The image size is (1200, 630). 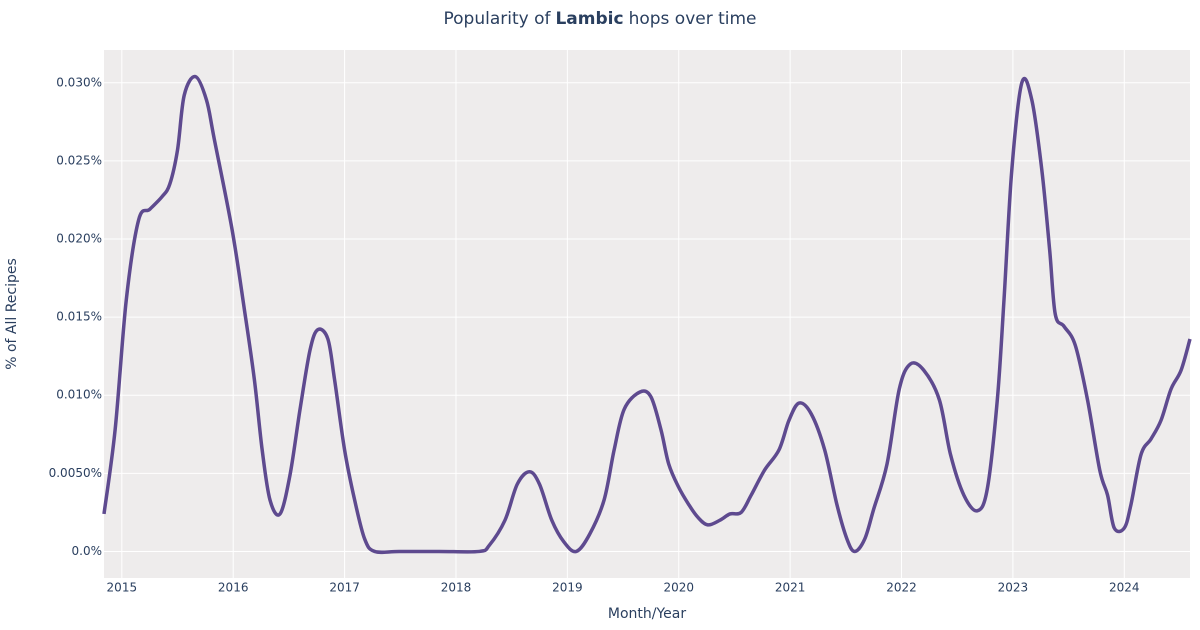 I want to click on y-tick-label: 0.0%, so click(x=87, y=551).